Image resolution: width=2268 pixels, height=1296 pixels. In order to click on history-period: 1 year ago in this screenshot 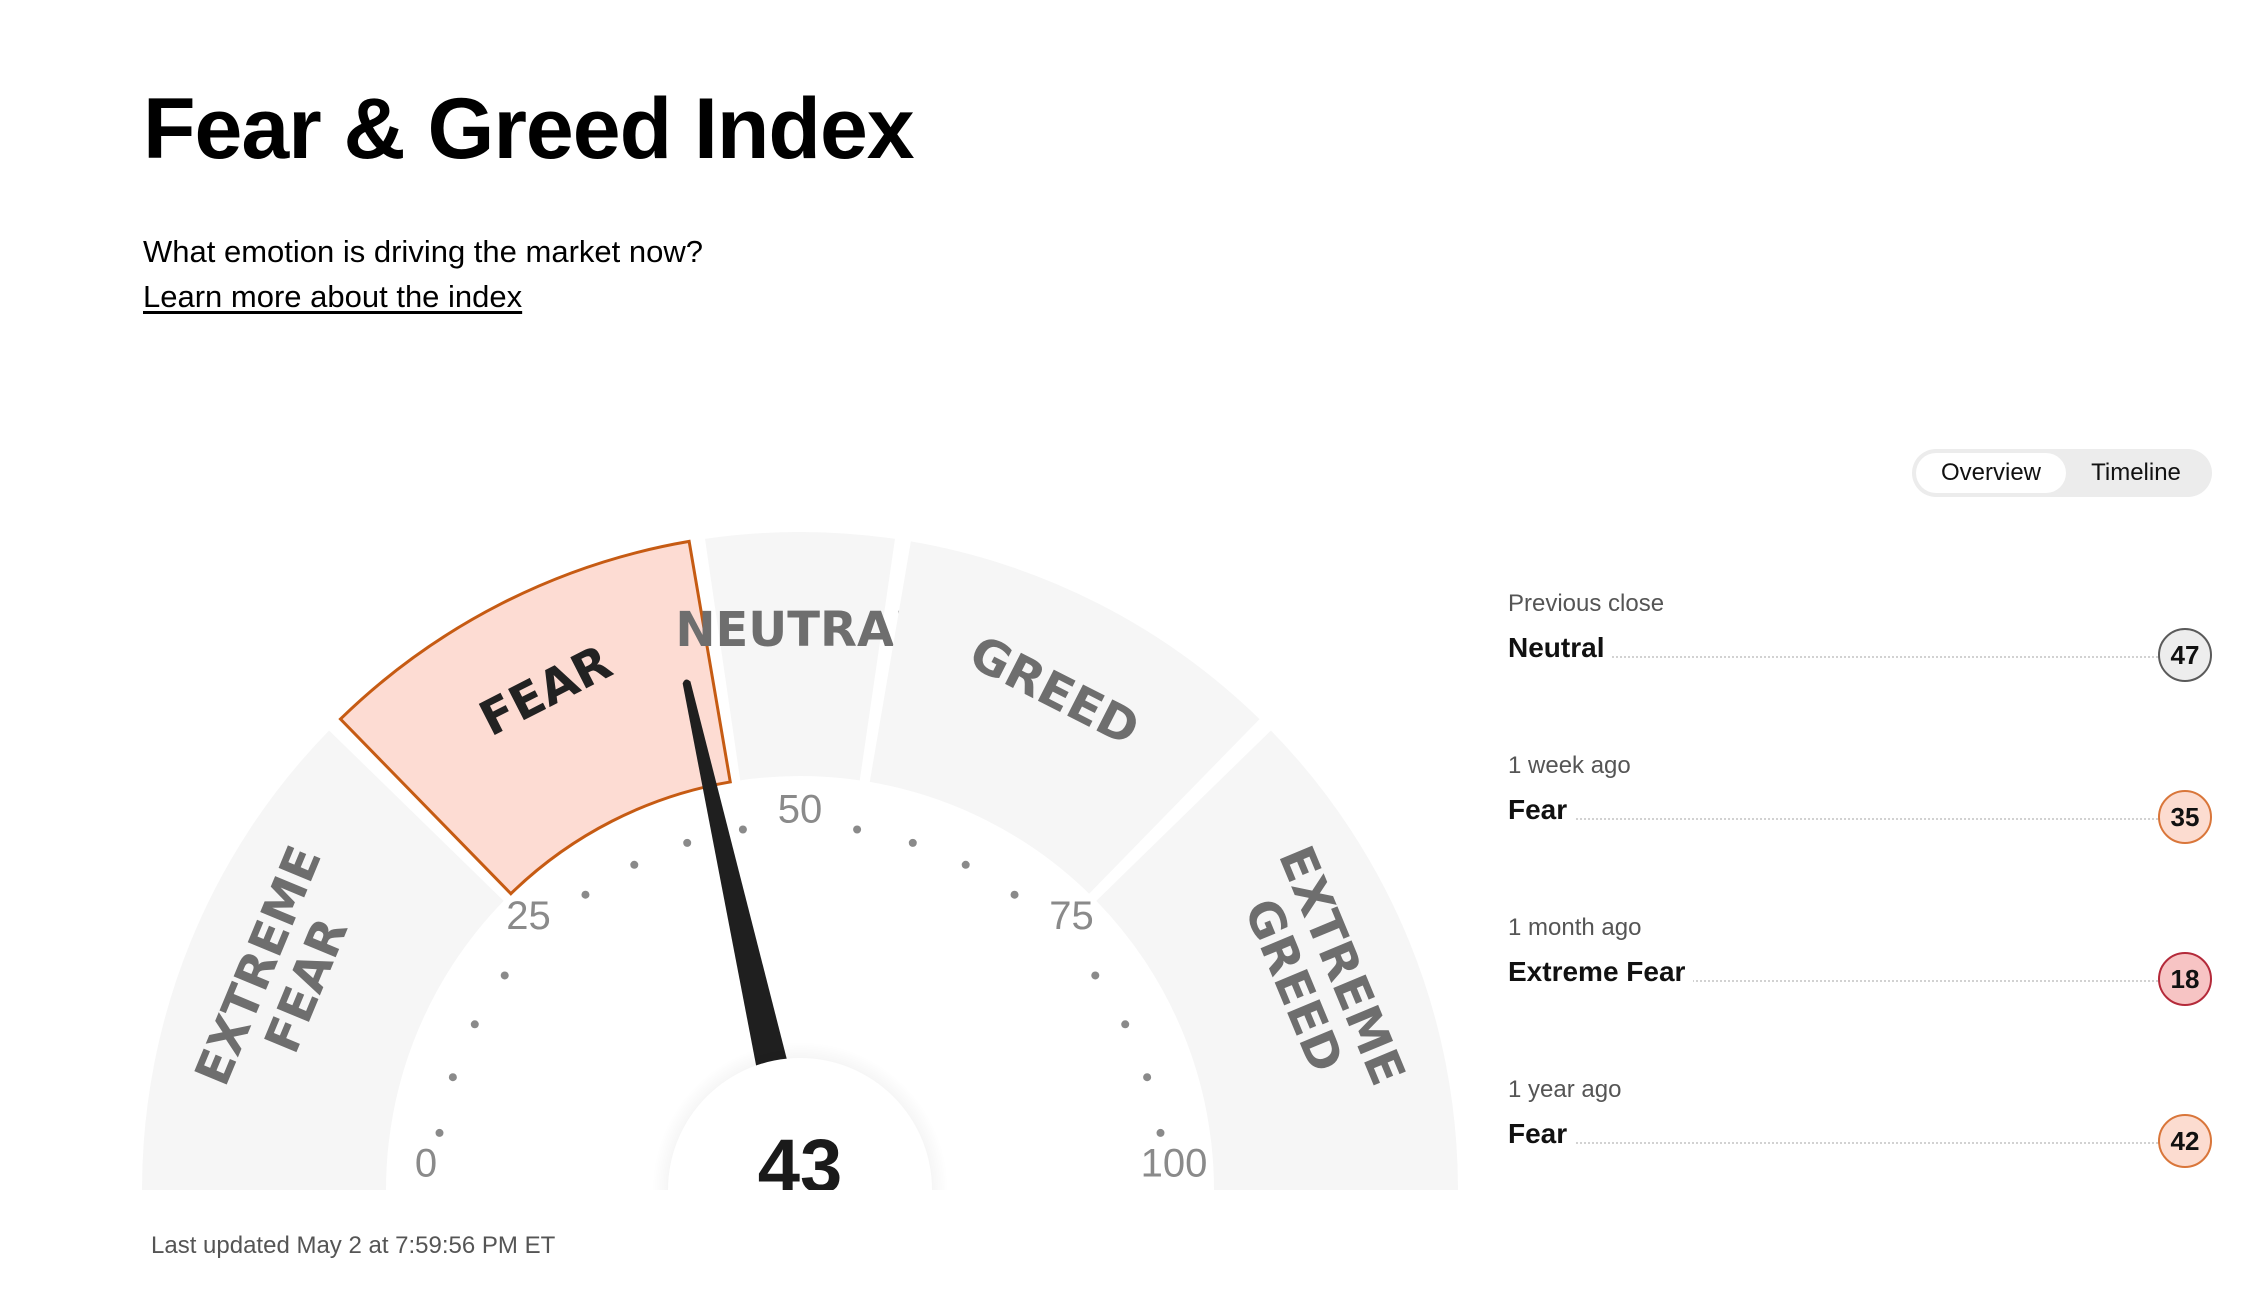, I will do `click(1565, 1089)`.